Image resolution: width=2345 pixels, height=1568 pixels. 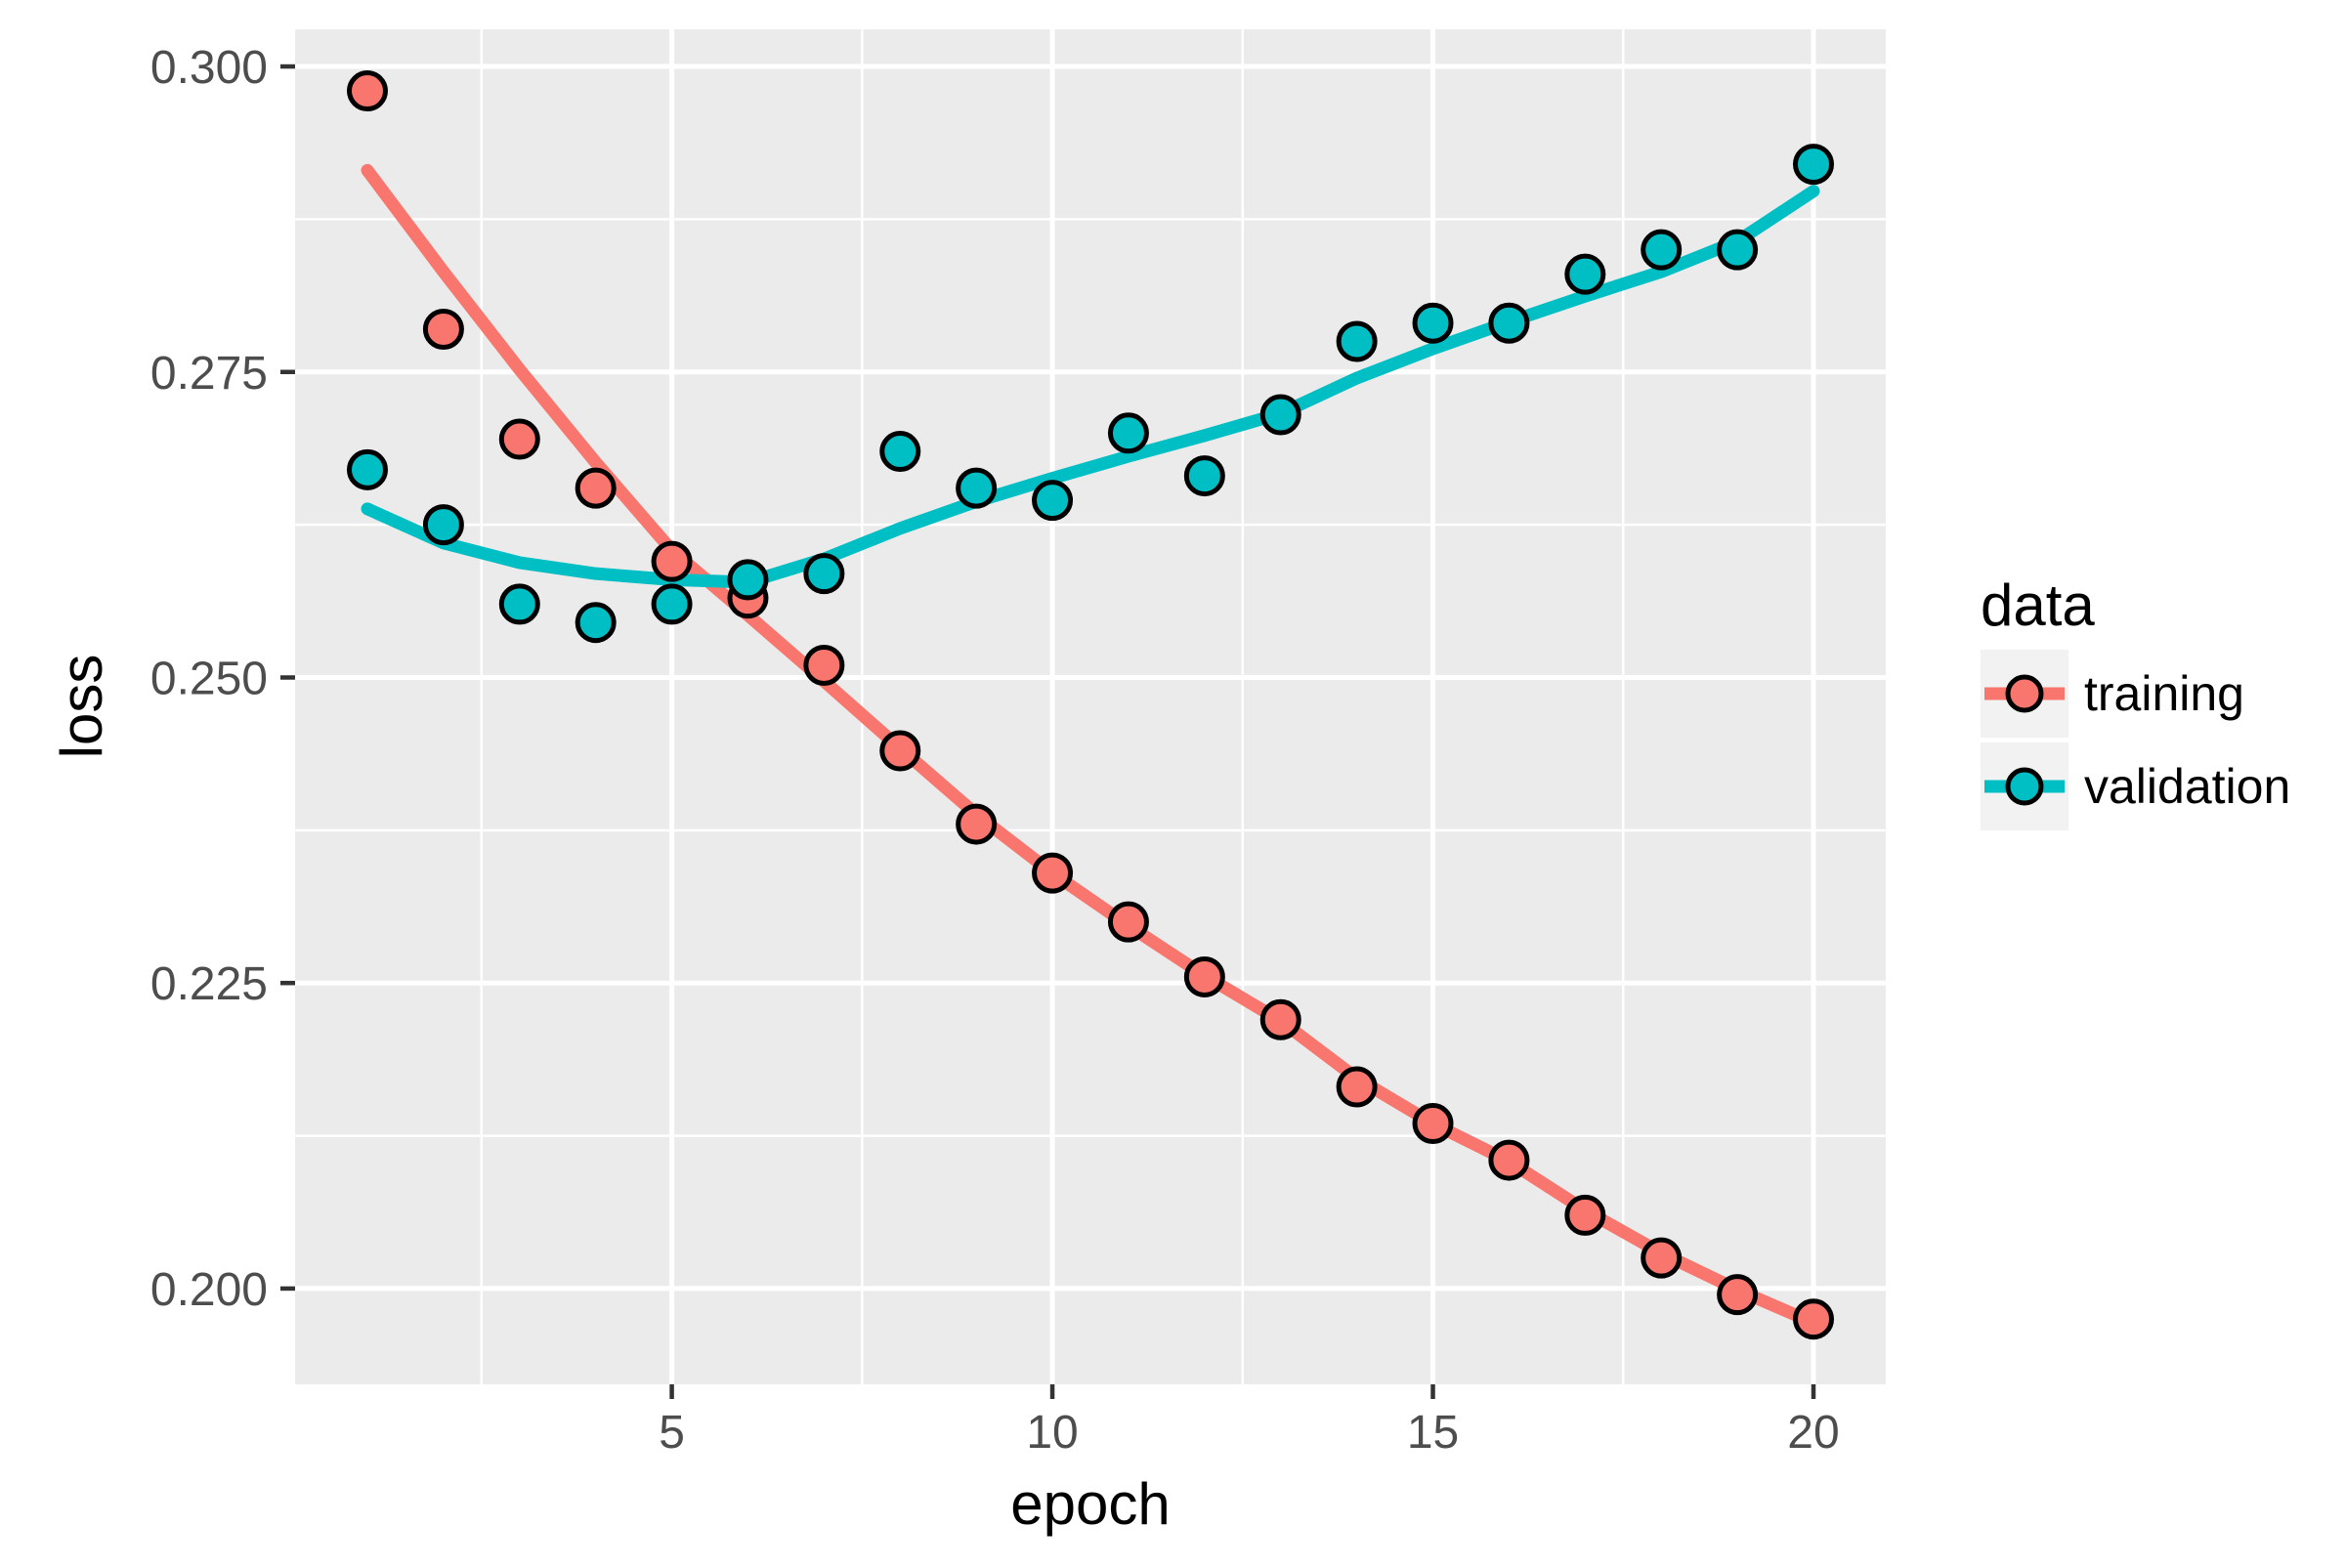 What do you see at coordinates (81, 707) in the screenshot?
I see `y-axis-title: loss` at bounding box center [81, 707].